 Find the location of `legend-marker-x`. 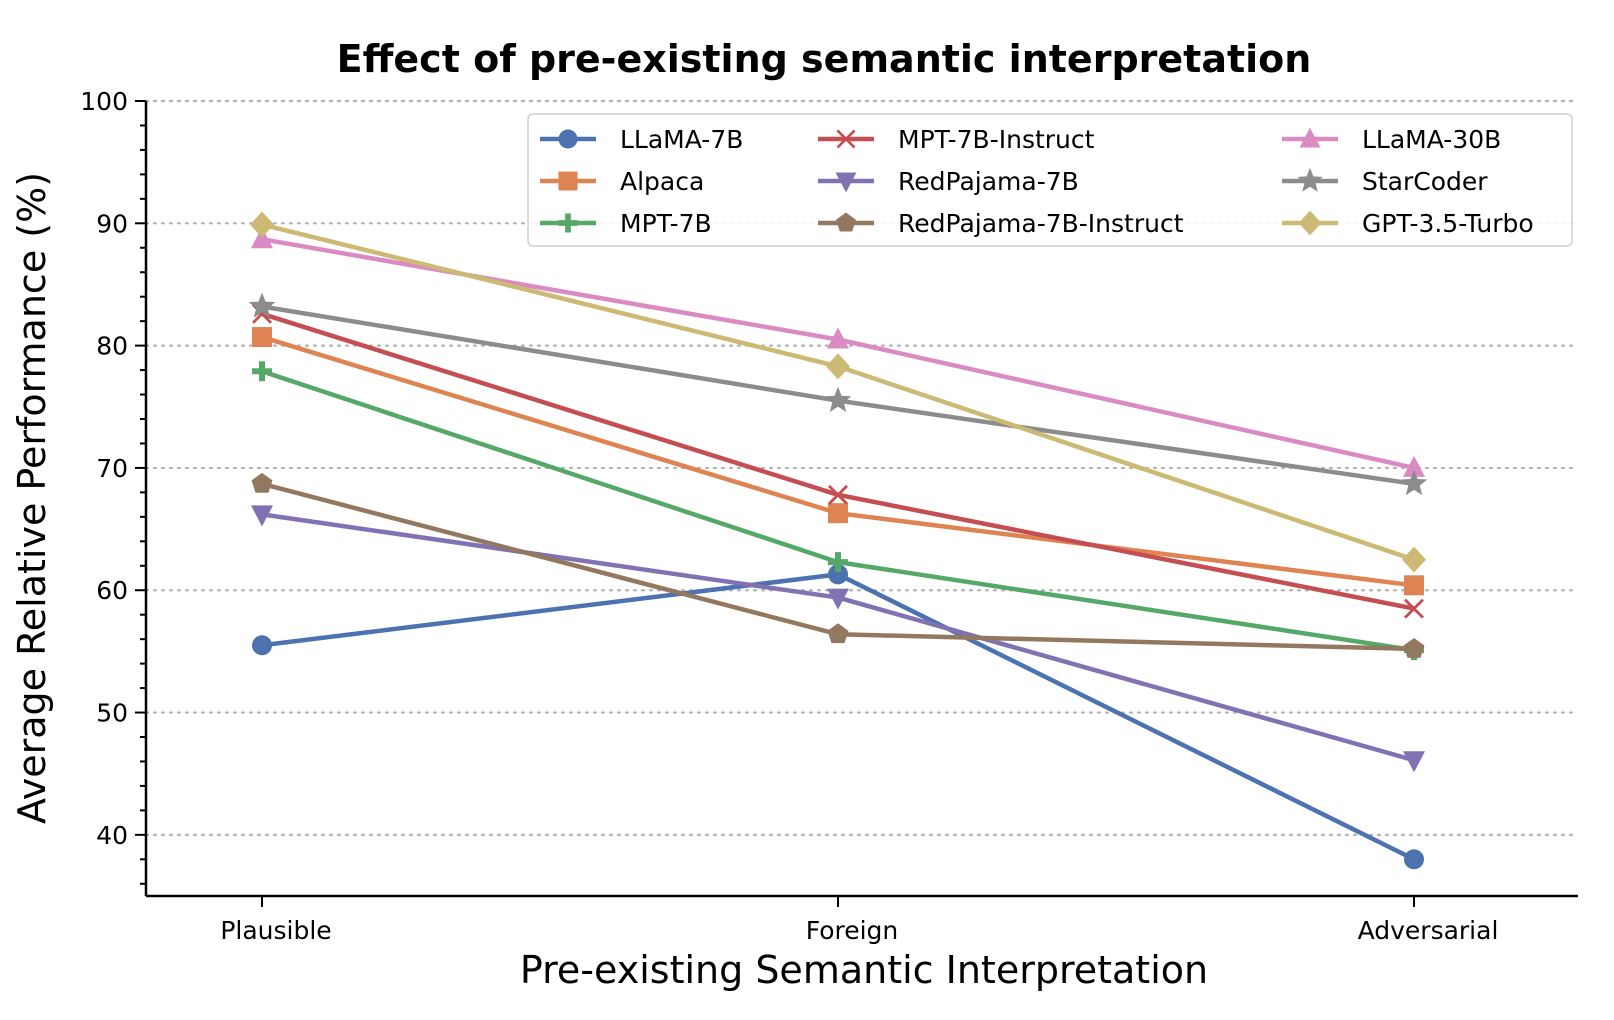

legend-marker-x is located at coordinates (846, 139).